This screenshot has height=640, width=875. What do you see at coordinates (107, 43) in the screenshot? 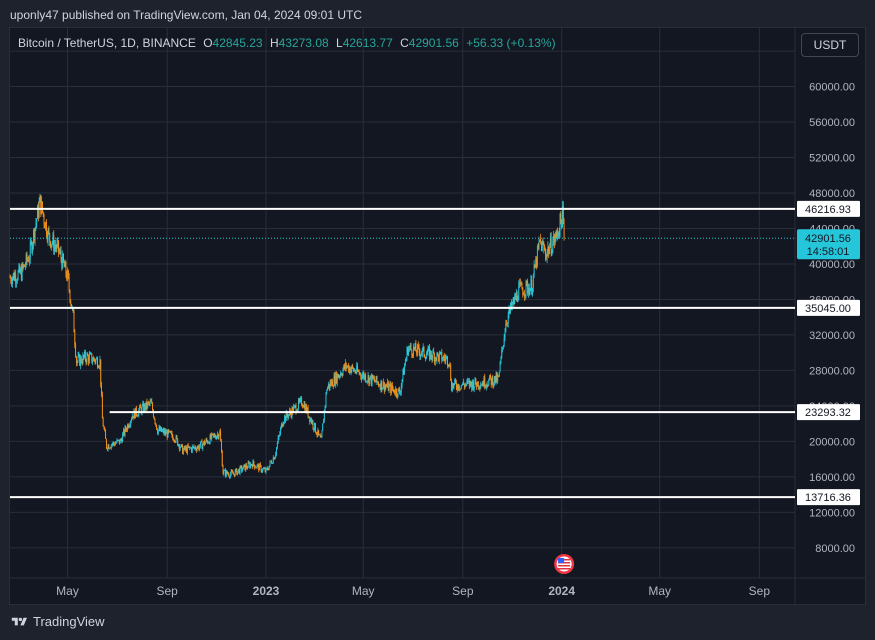
I see `symbol-name: Bitcoin / TetherUS, 1D, BINANCE` at bounding box center [107, 43].